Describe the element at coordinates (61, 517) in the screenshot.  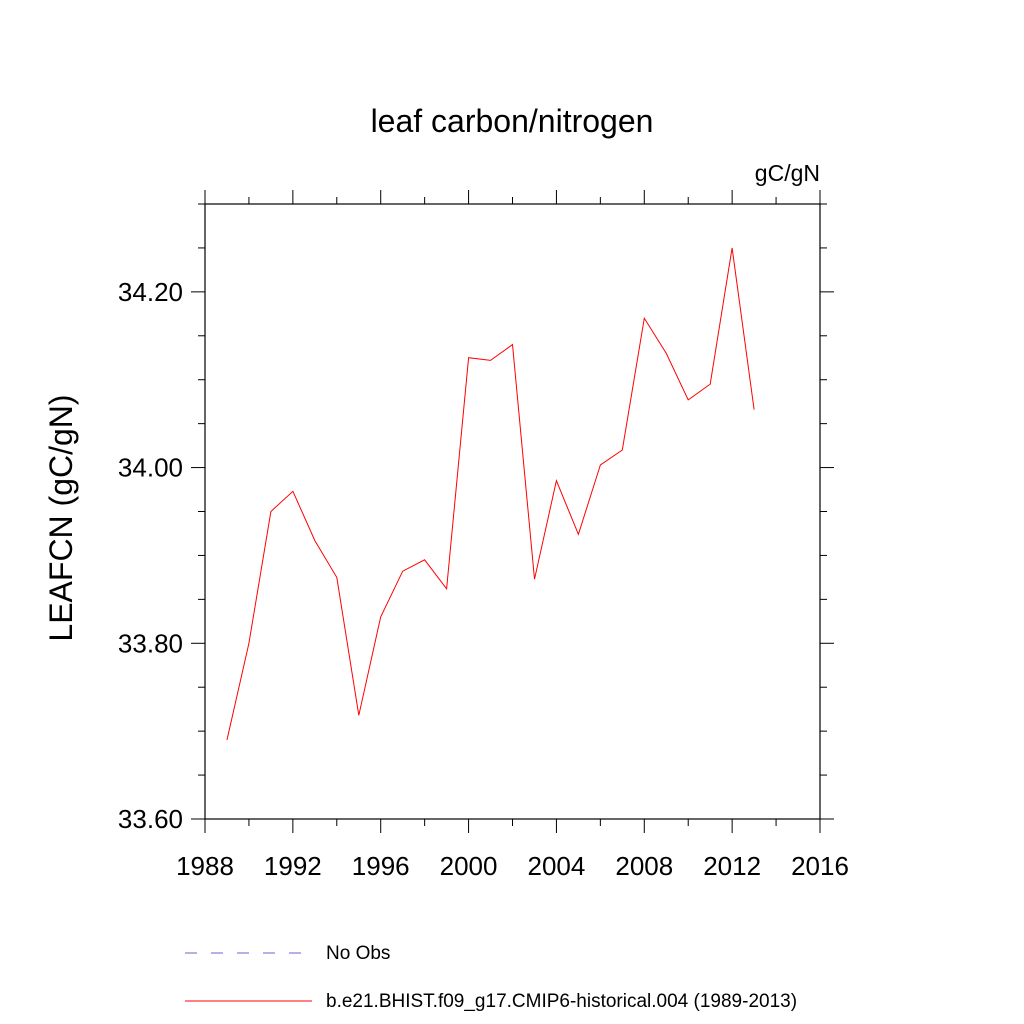
I see `y-axis-label: LEAFCN (gC/gN)` at that location.